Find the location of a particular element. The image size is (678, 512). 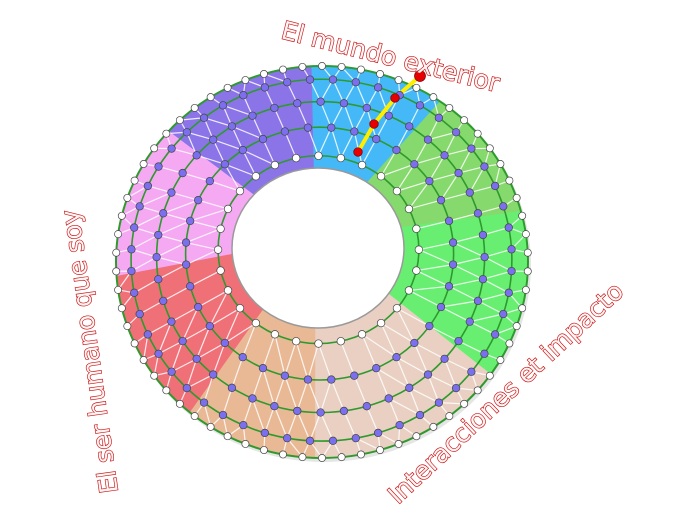

label-el-ser-humano-que-soy: El ser humano que soy is located at coordinates (89, 351).